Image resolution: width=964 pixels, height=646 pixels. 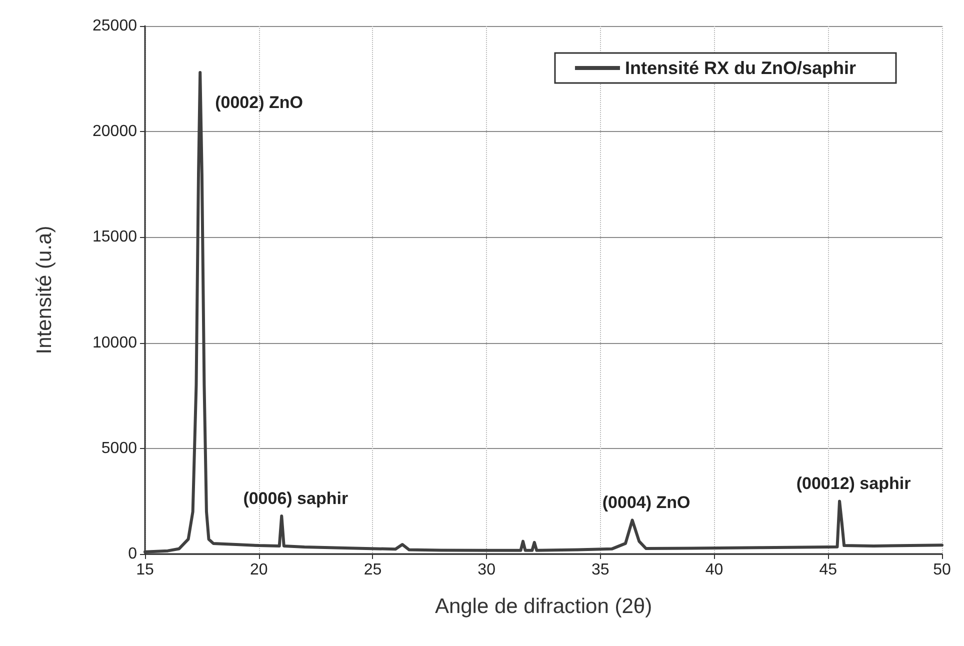 What do you see at coordinates (259, 102) in the screenshot?
I see `annotation: (0002) ZnO` at bounding box center [259, 102].